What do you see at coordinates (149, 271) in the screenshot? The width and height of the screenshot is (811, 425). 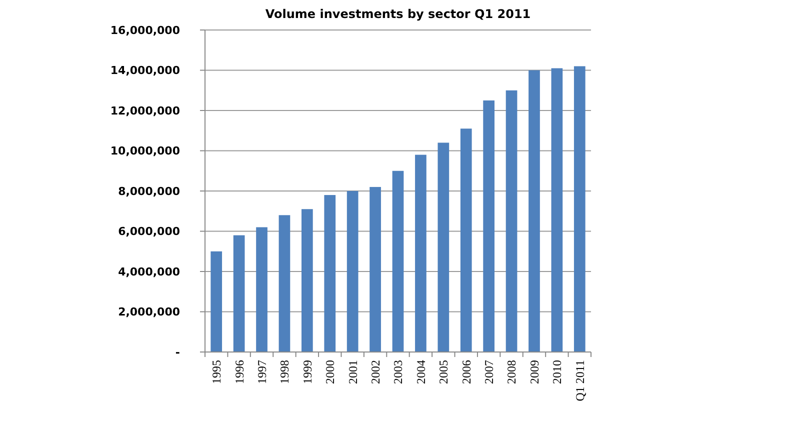 I see `y-tick-label: 4,000,000` at bounding box center [149, 271].